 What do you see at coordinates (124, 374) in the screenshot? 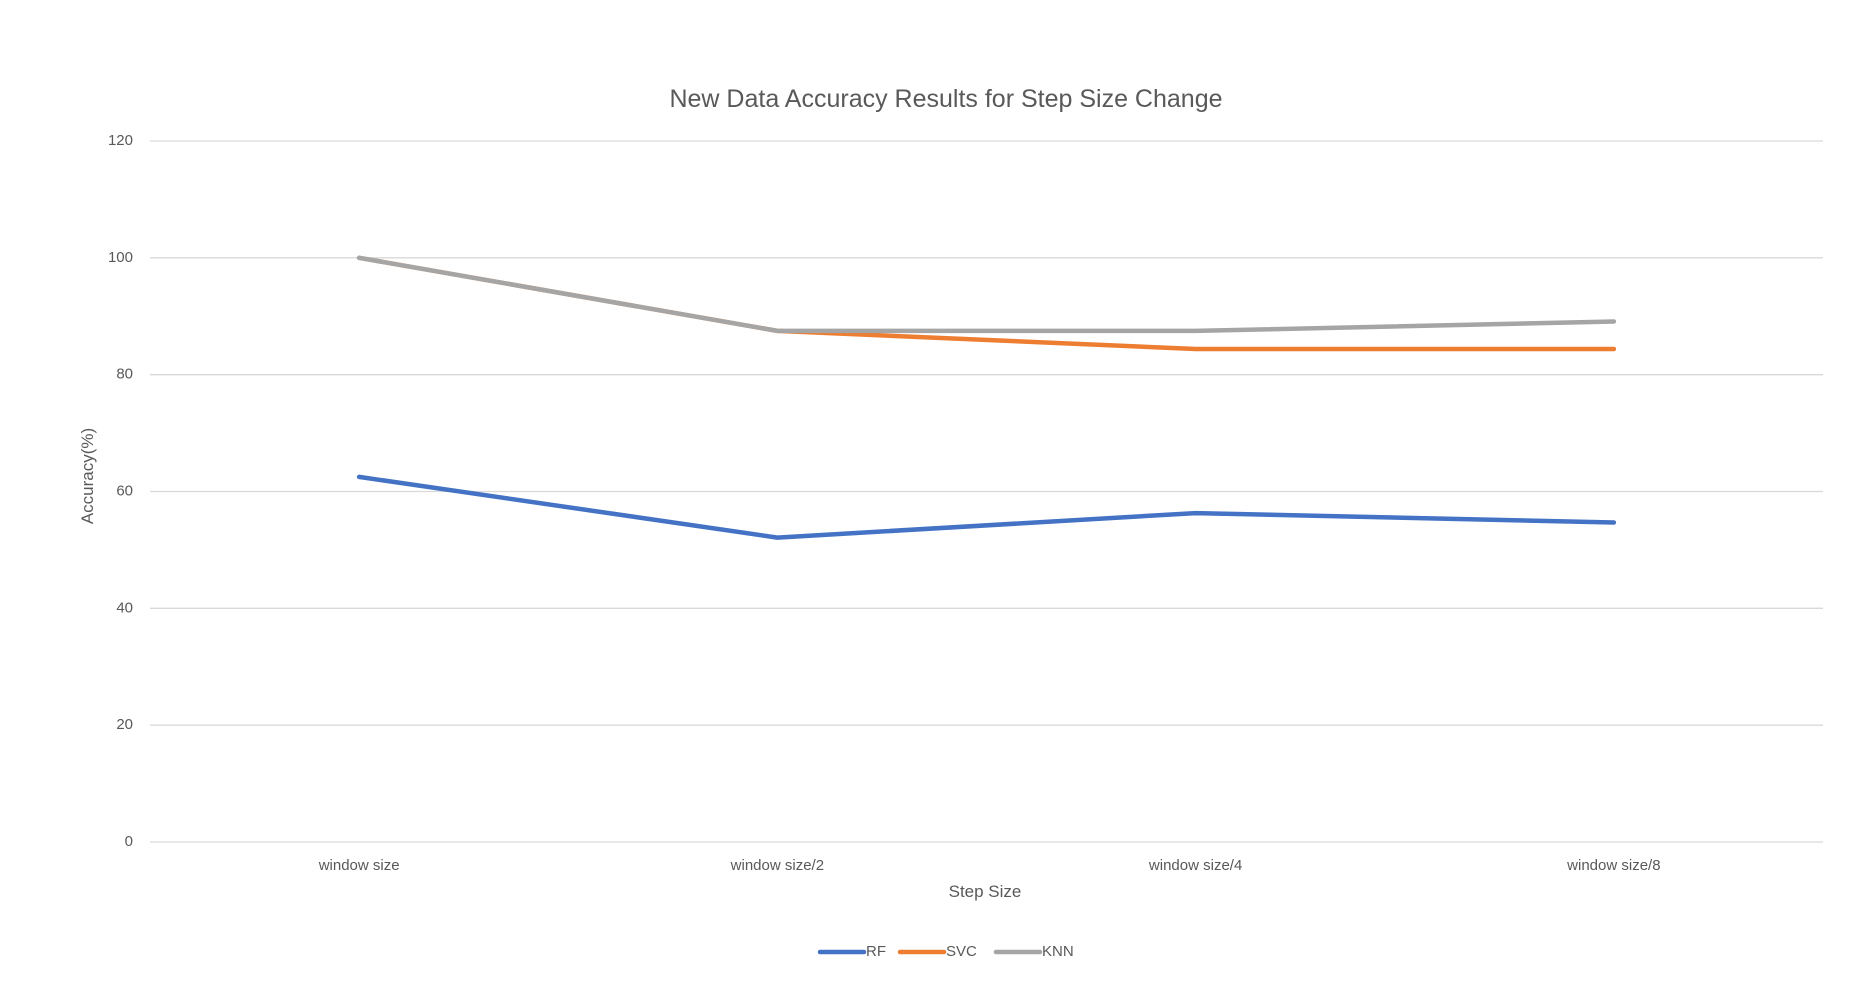
I see `y-tick-label: 80` at bounding box center [124, 374].